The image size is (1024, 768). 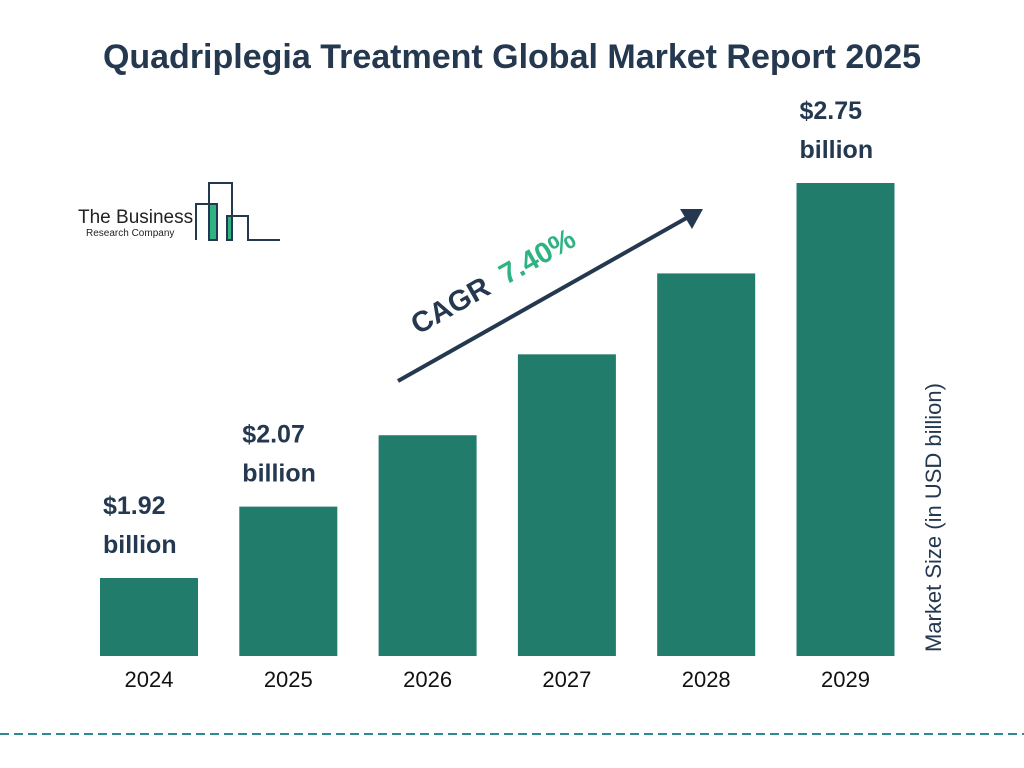 What do you see at coordinates (933, 517) in the screenshot?
I see `y-axis-label: Market Size (in USD billion)` at bounding box center [933, 517].